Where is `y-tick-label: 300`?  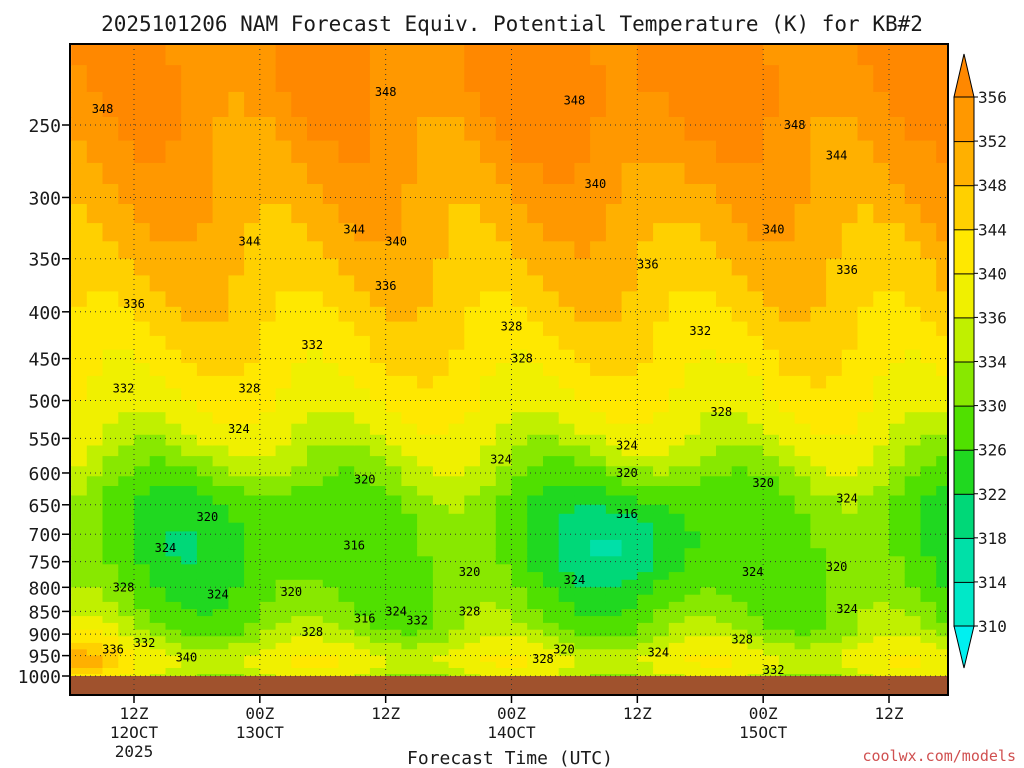
y-tick-label: 300 is located at coordinates (44, 198).